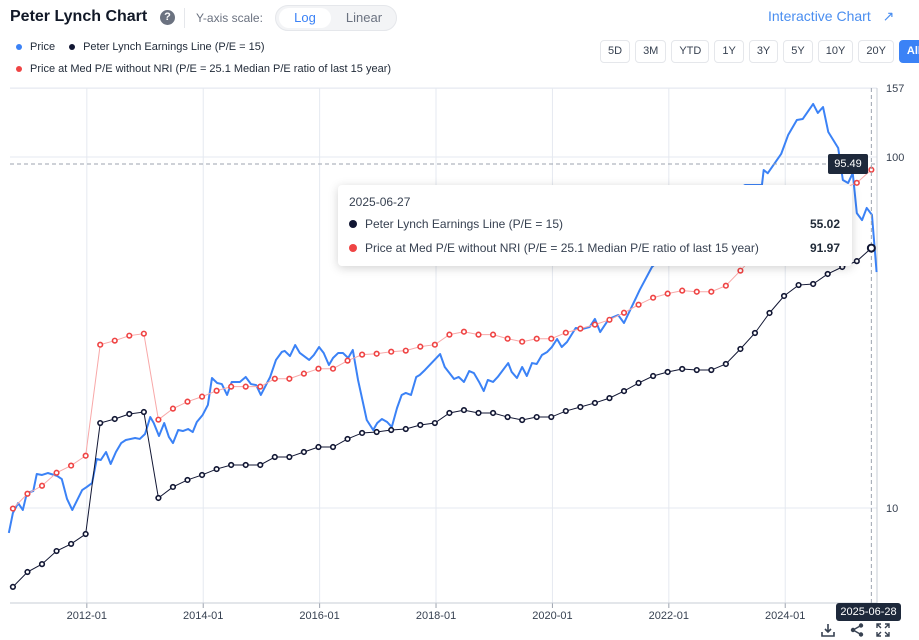 The width and height of the screenshot is (919, 640). Describe the element at coordinates (336, 18) in the screenshot. I see `y-axis-scale-toggle: Log Linear` at that location.